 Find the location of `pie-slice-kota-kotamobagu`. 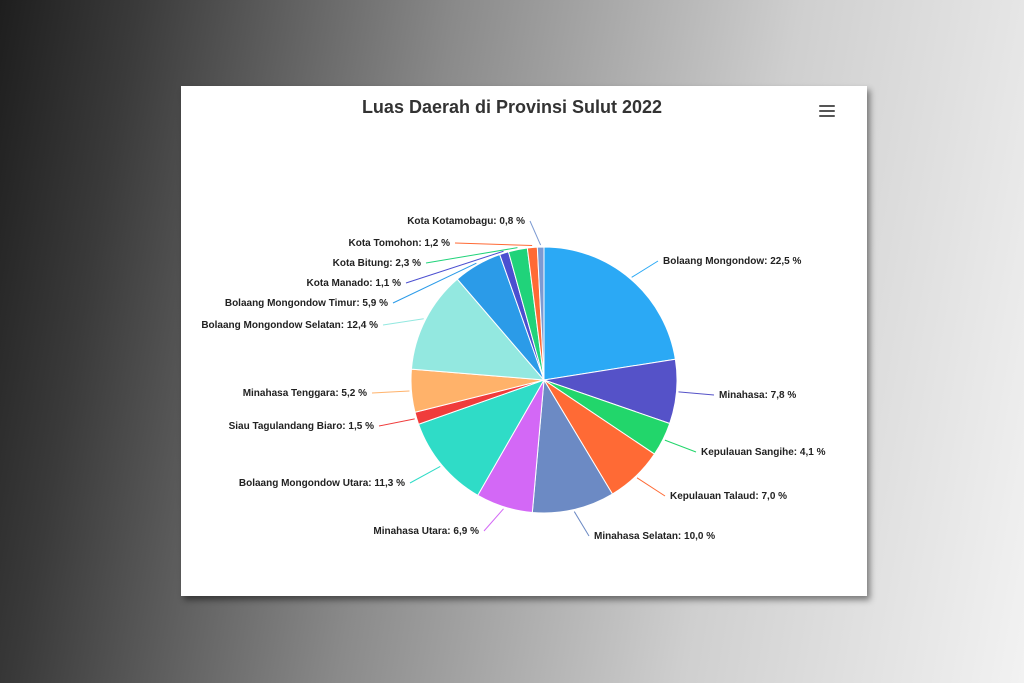

pie-slice-kota-kotamobagu is located at coordinates (540, 313).